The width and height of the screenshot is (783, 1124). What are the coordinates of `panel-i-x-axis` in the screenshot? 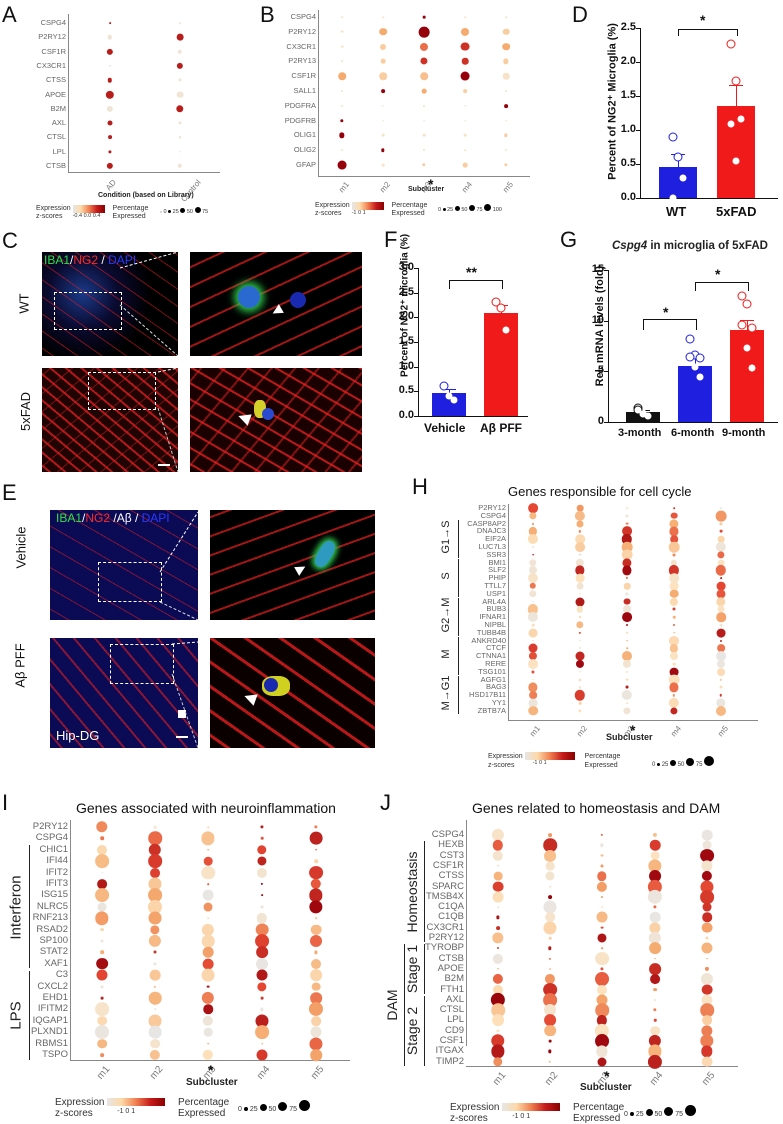 It's located at (210, 1060).